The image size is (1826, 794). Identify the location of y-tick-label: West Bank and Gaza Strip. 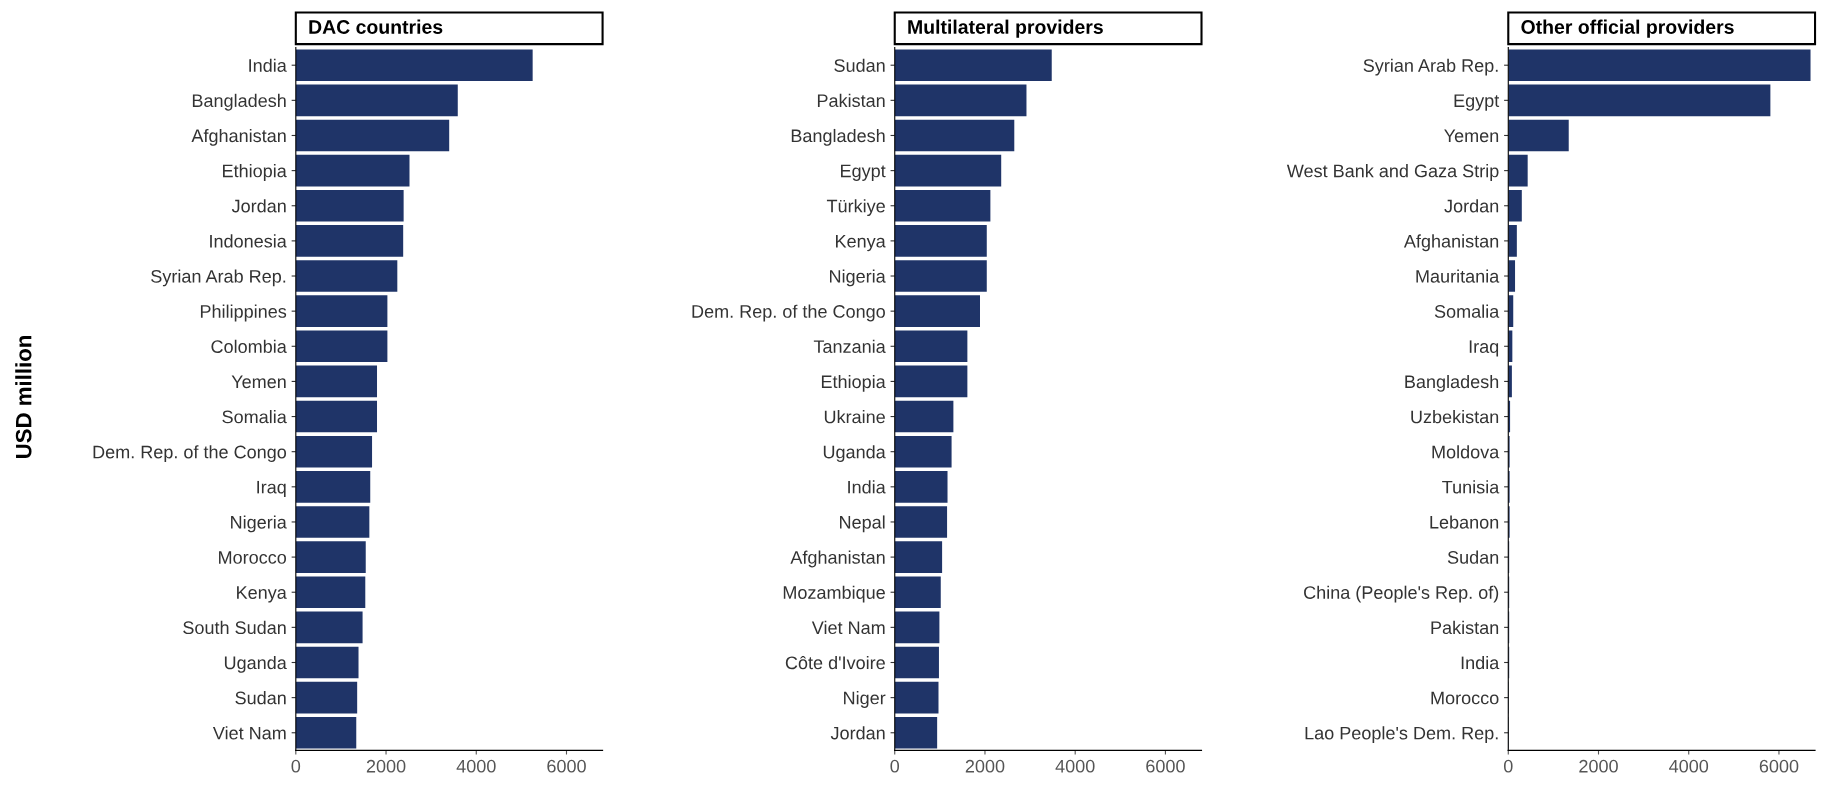
(1392, 172).